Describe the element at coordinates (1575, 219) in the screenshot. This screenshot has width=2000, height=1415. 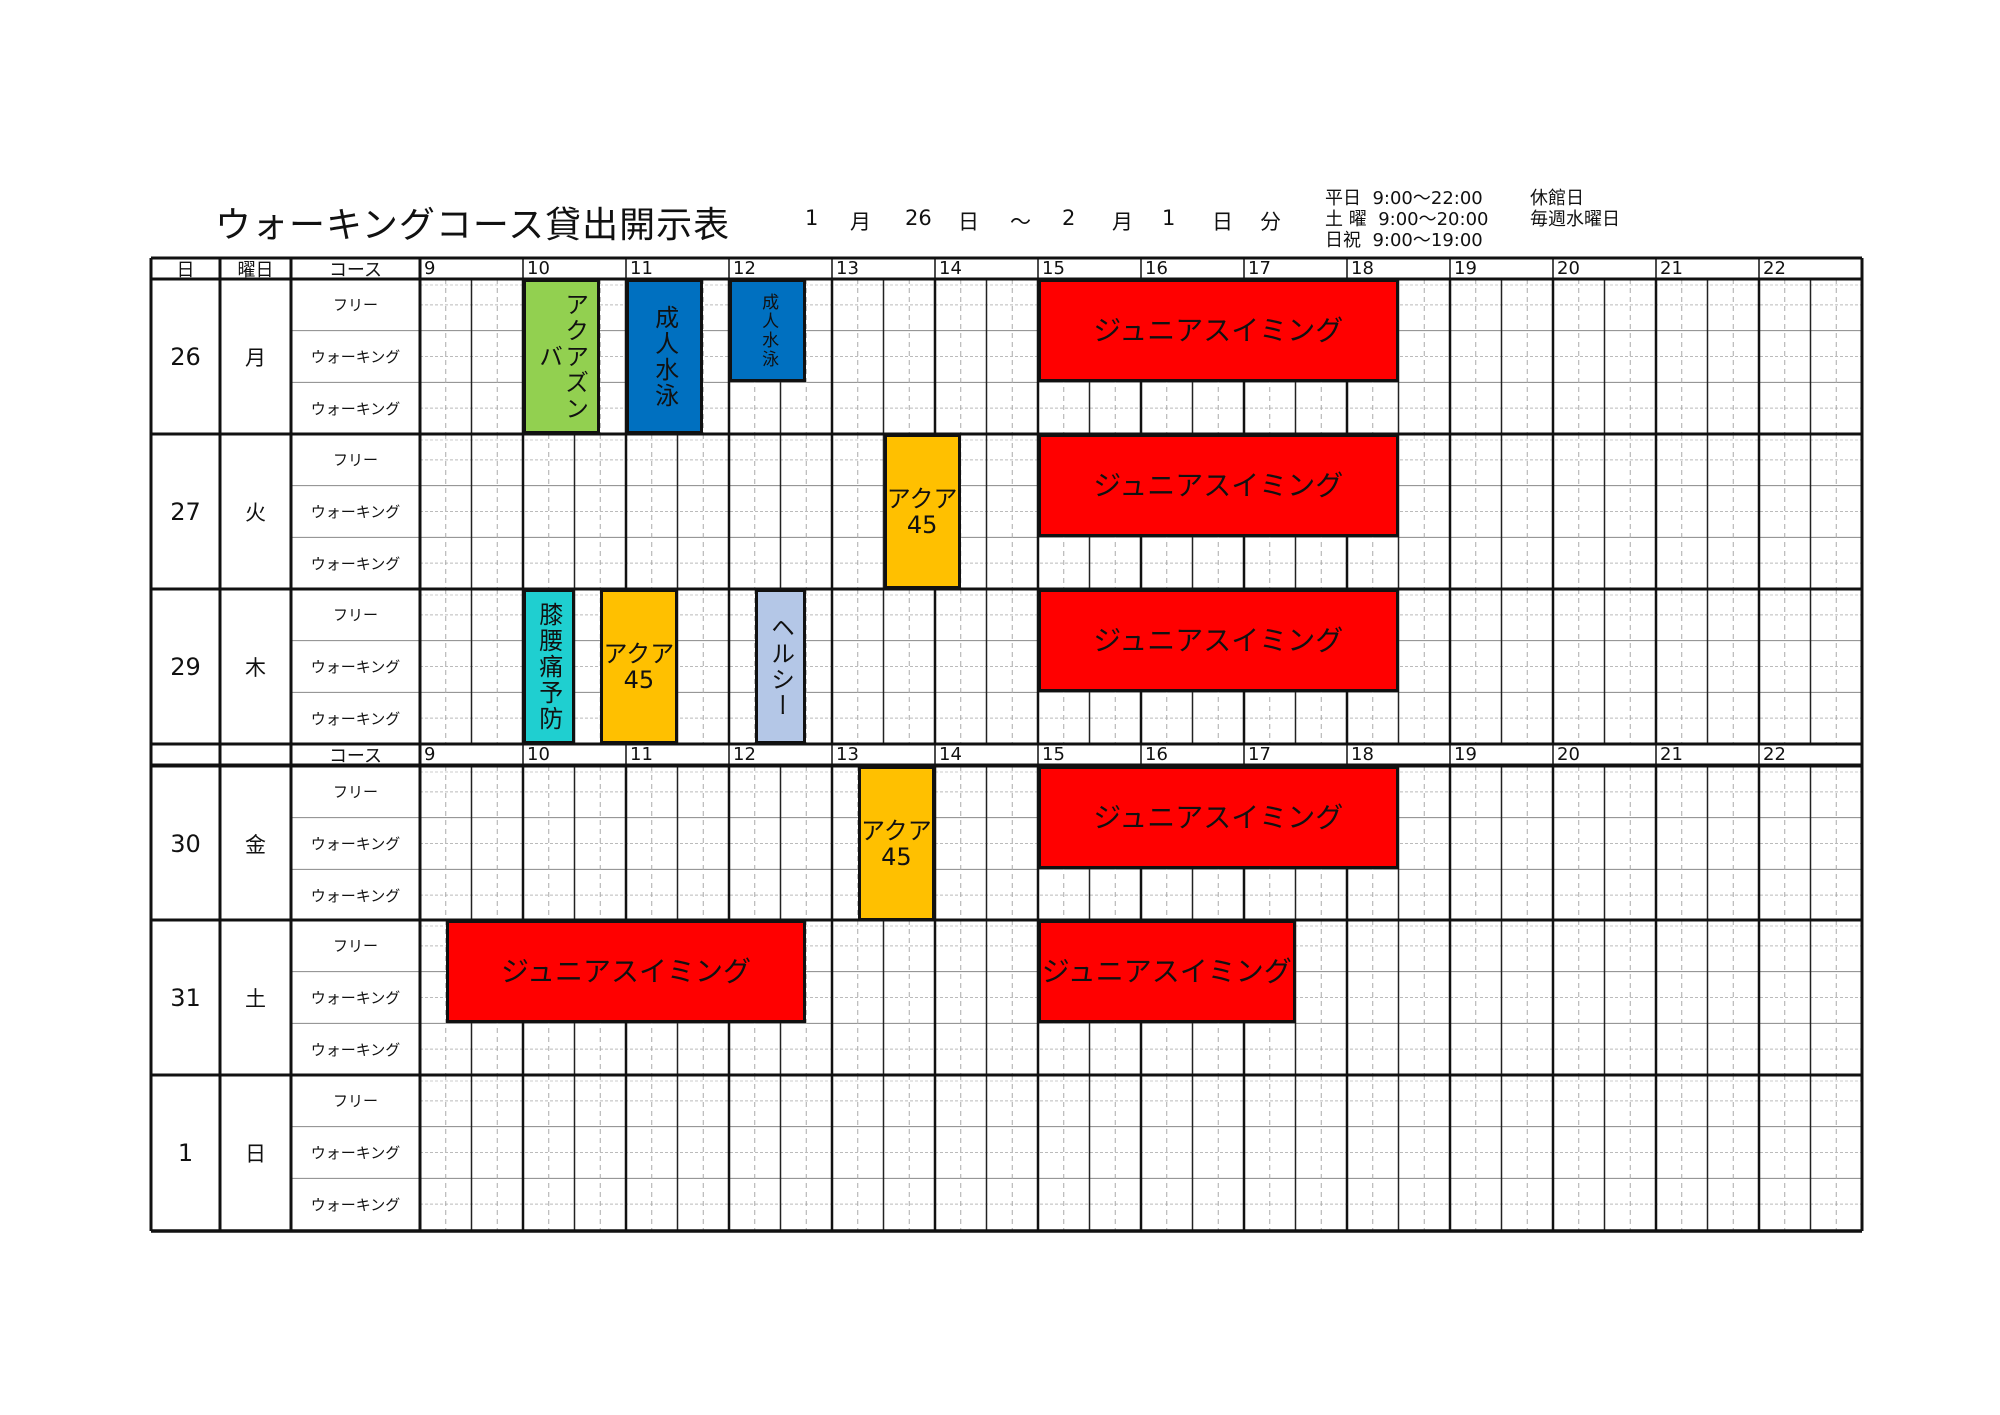
I see `closed-value: 毎週水曜日` at that location.